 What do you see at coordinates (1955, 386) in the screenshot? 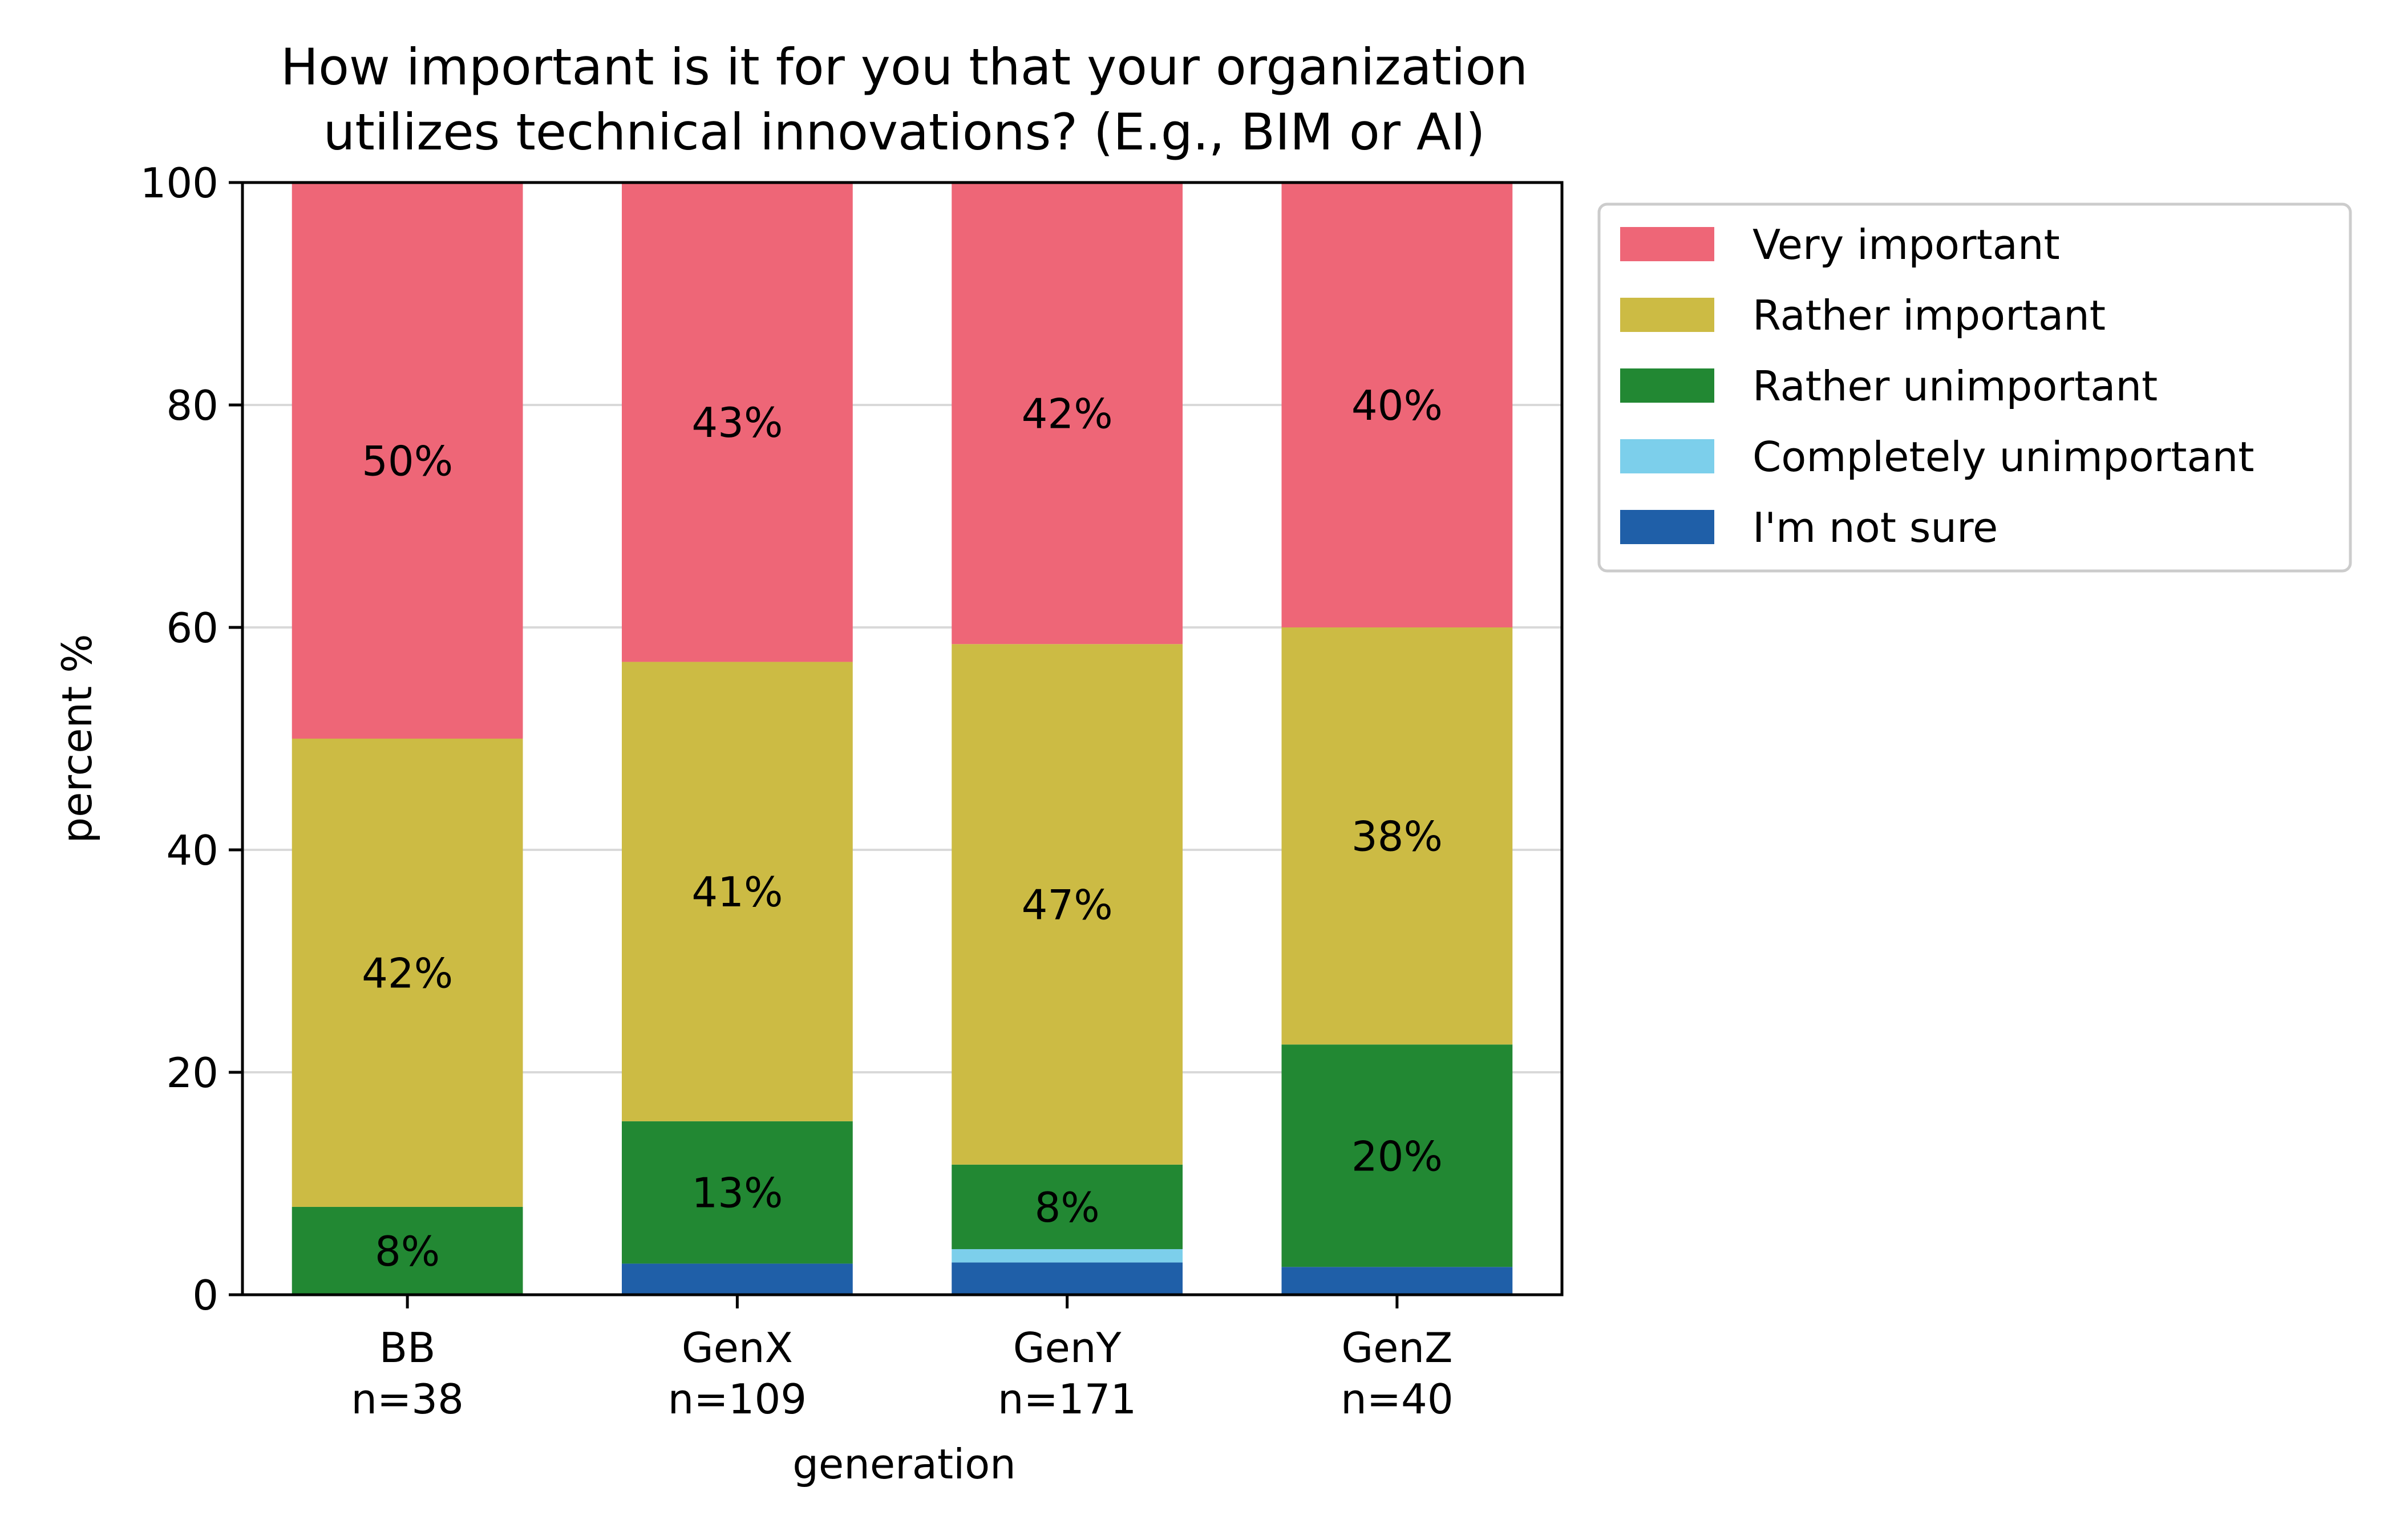
I see `legend-label-rather-unimportant: Rather unimportant` at bounding box center [1955, 386].